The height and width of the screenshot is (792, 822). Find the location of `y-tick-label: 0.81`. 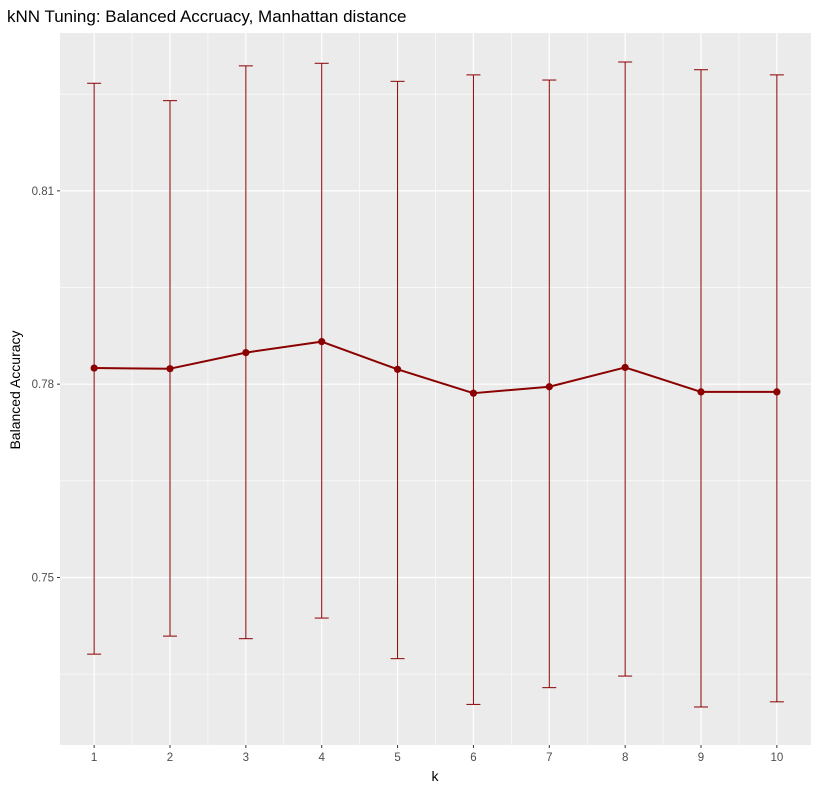

y-tick-label: 0.81 is located at coordinates (43, 192).